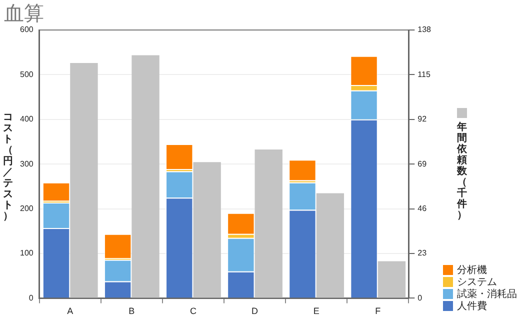  I want to click on y2-tick-label: 0, so click(420, 297).